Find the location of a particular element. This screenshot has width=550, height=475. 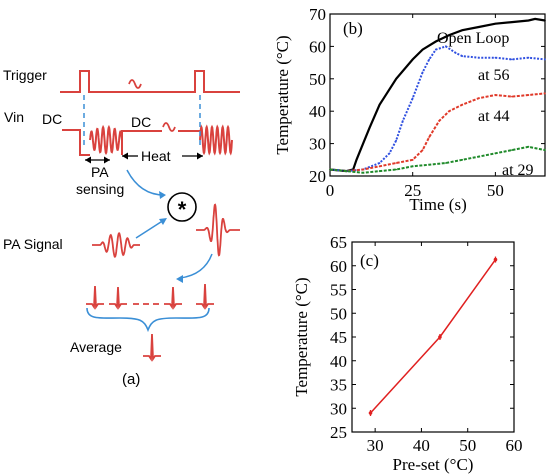

vin-break-mark is located at coordinates (169, 127).